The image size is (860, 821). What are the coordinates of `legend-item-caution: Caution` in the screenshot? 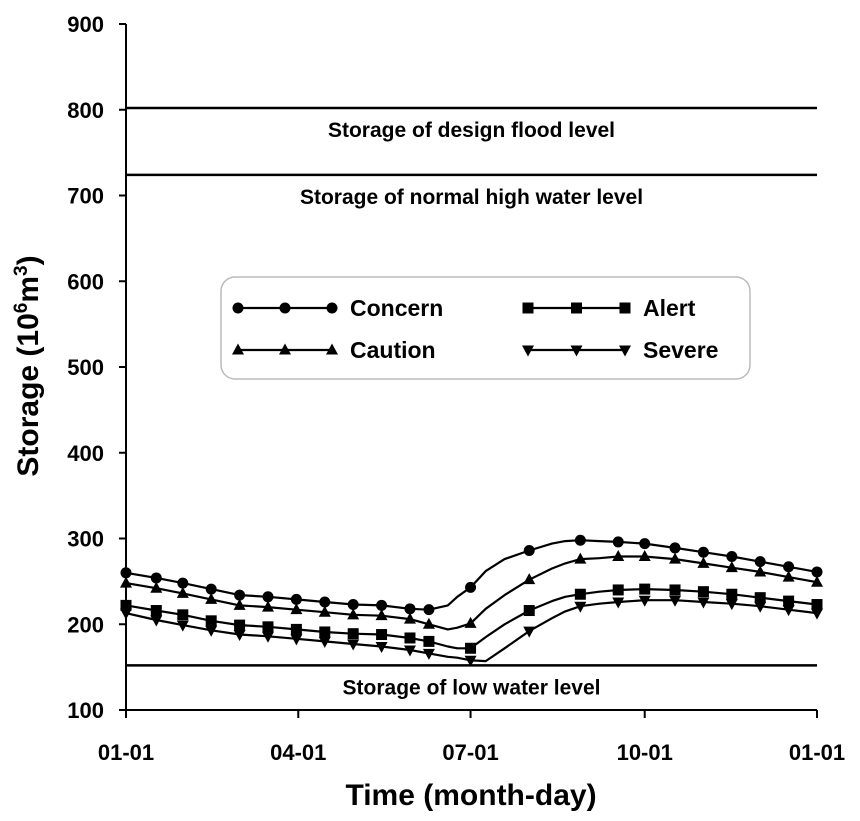 It's located at (334, 350).